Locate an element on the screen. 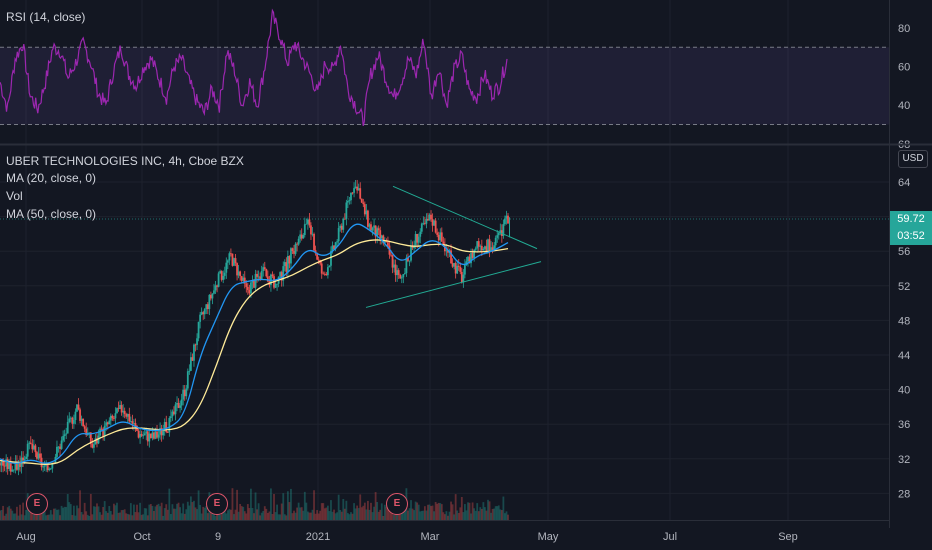 The width and height of the screenshot is (932, 550). indicator-ma20-label: MA (20, close, 0) is located at coordinates (51, 178).